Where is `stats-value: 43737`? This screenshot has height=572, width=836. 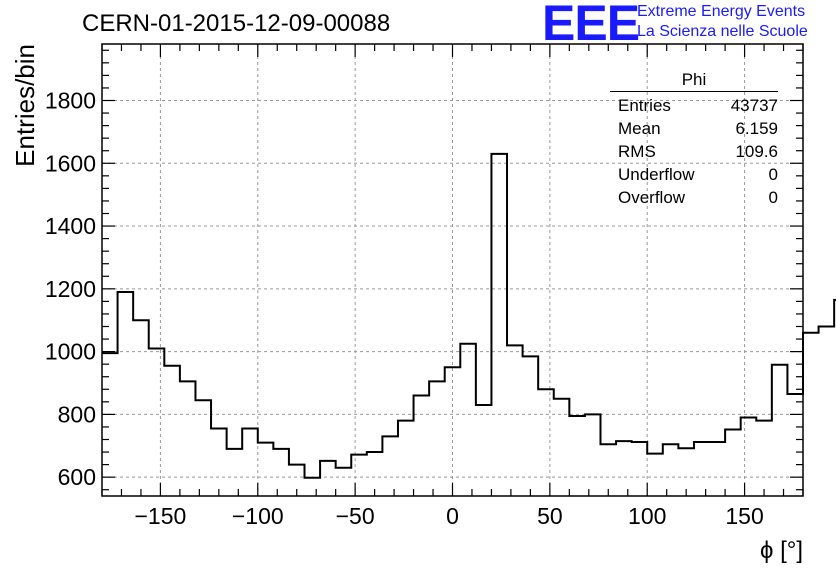
stats-value: 43737 is located at coordinates (754, 105).